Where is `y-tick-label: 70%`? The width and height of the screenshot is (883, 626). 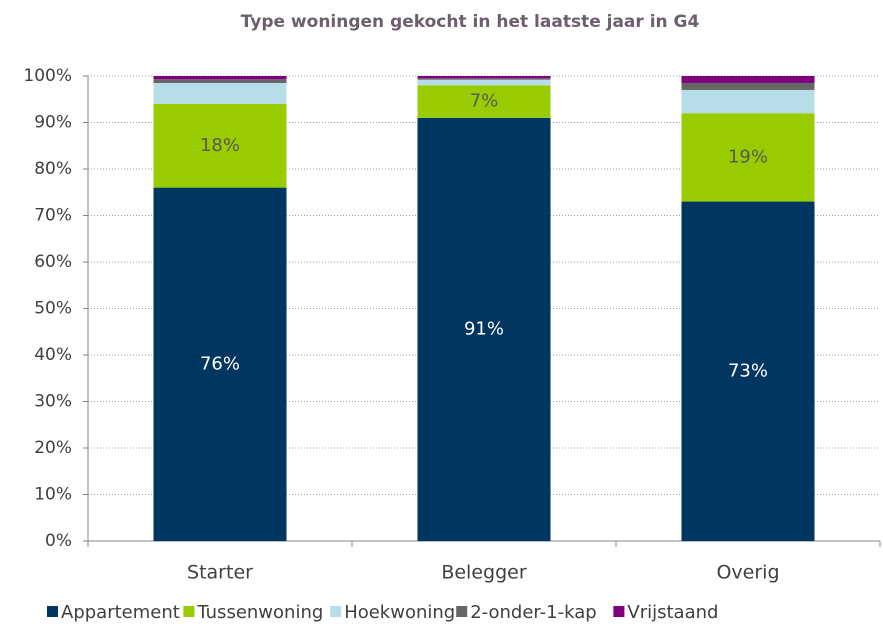
y-tick-label: 70% is located at coordinates (53, 216).